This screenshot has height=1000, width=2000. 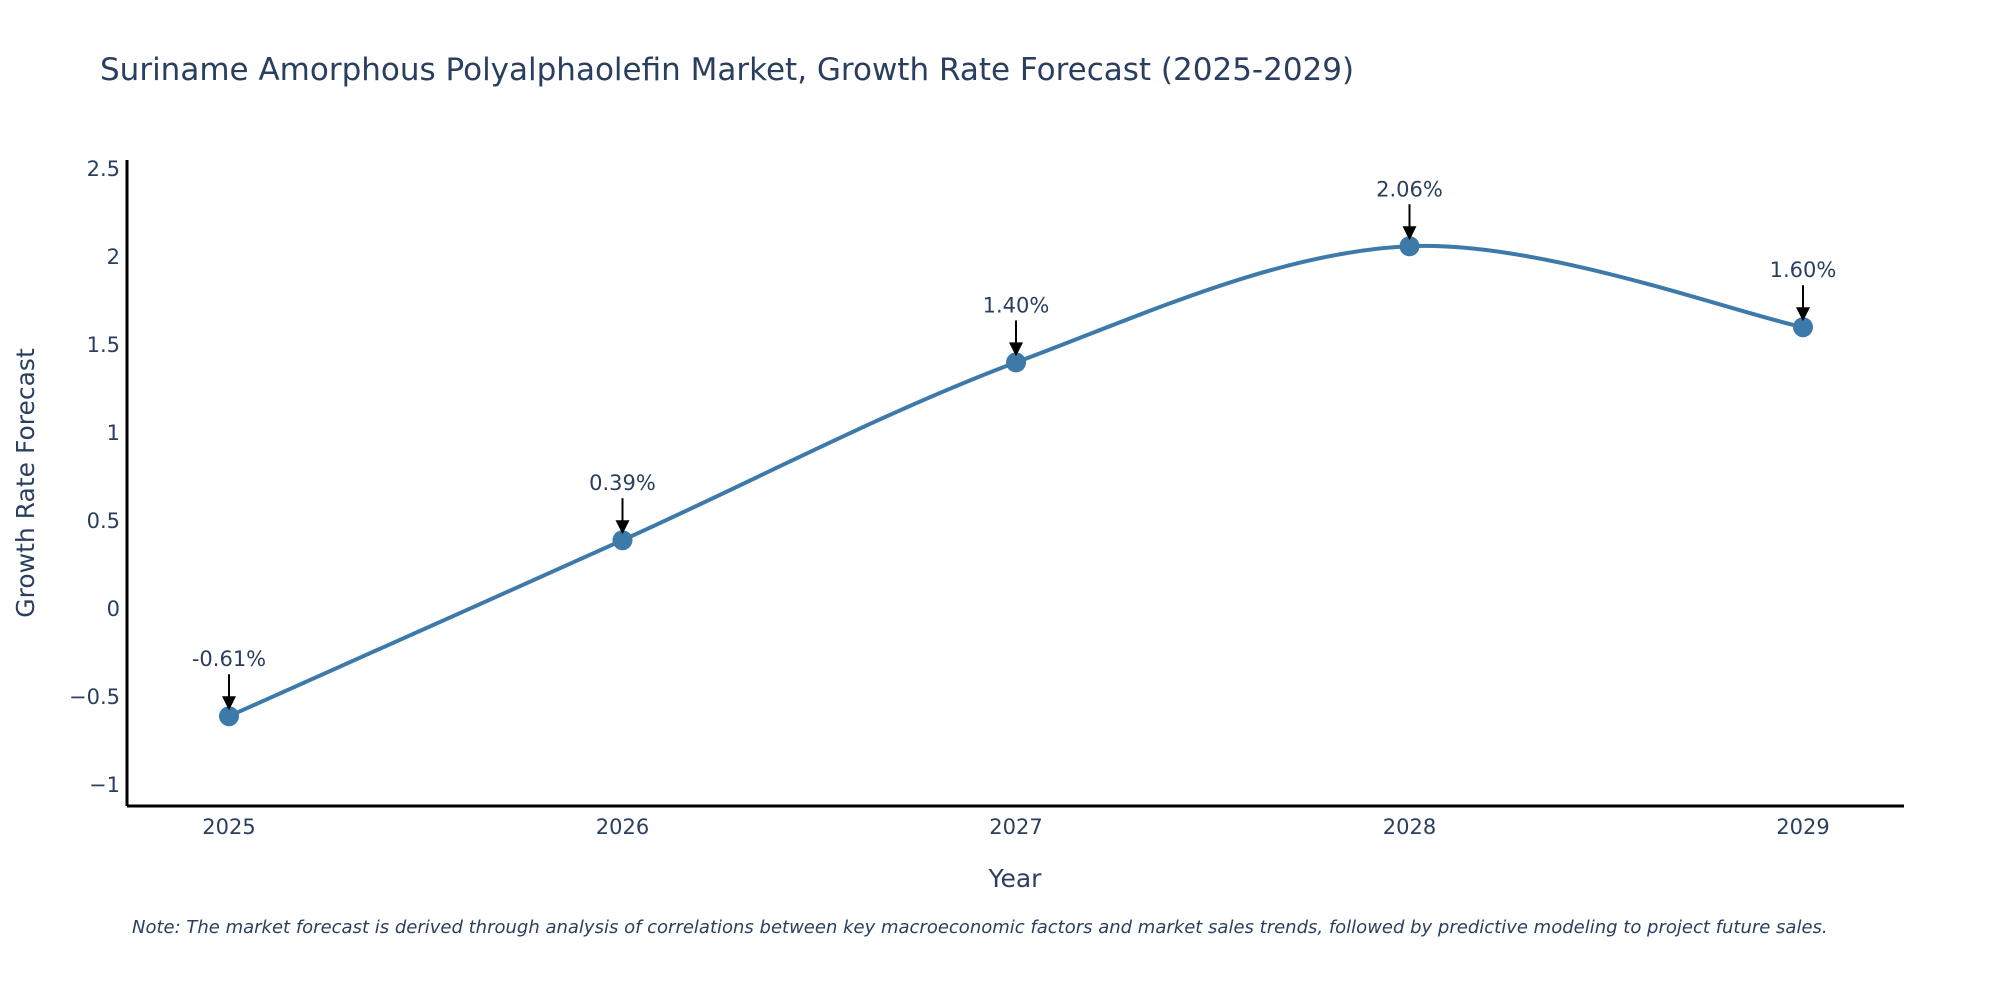 I want to click on data-label: 1.40%, so click(x=1016, y=305).